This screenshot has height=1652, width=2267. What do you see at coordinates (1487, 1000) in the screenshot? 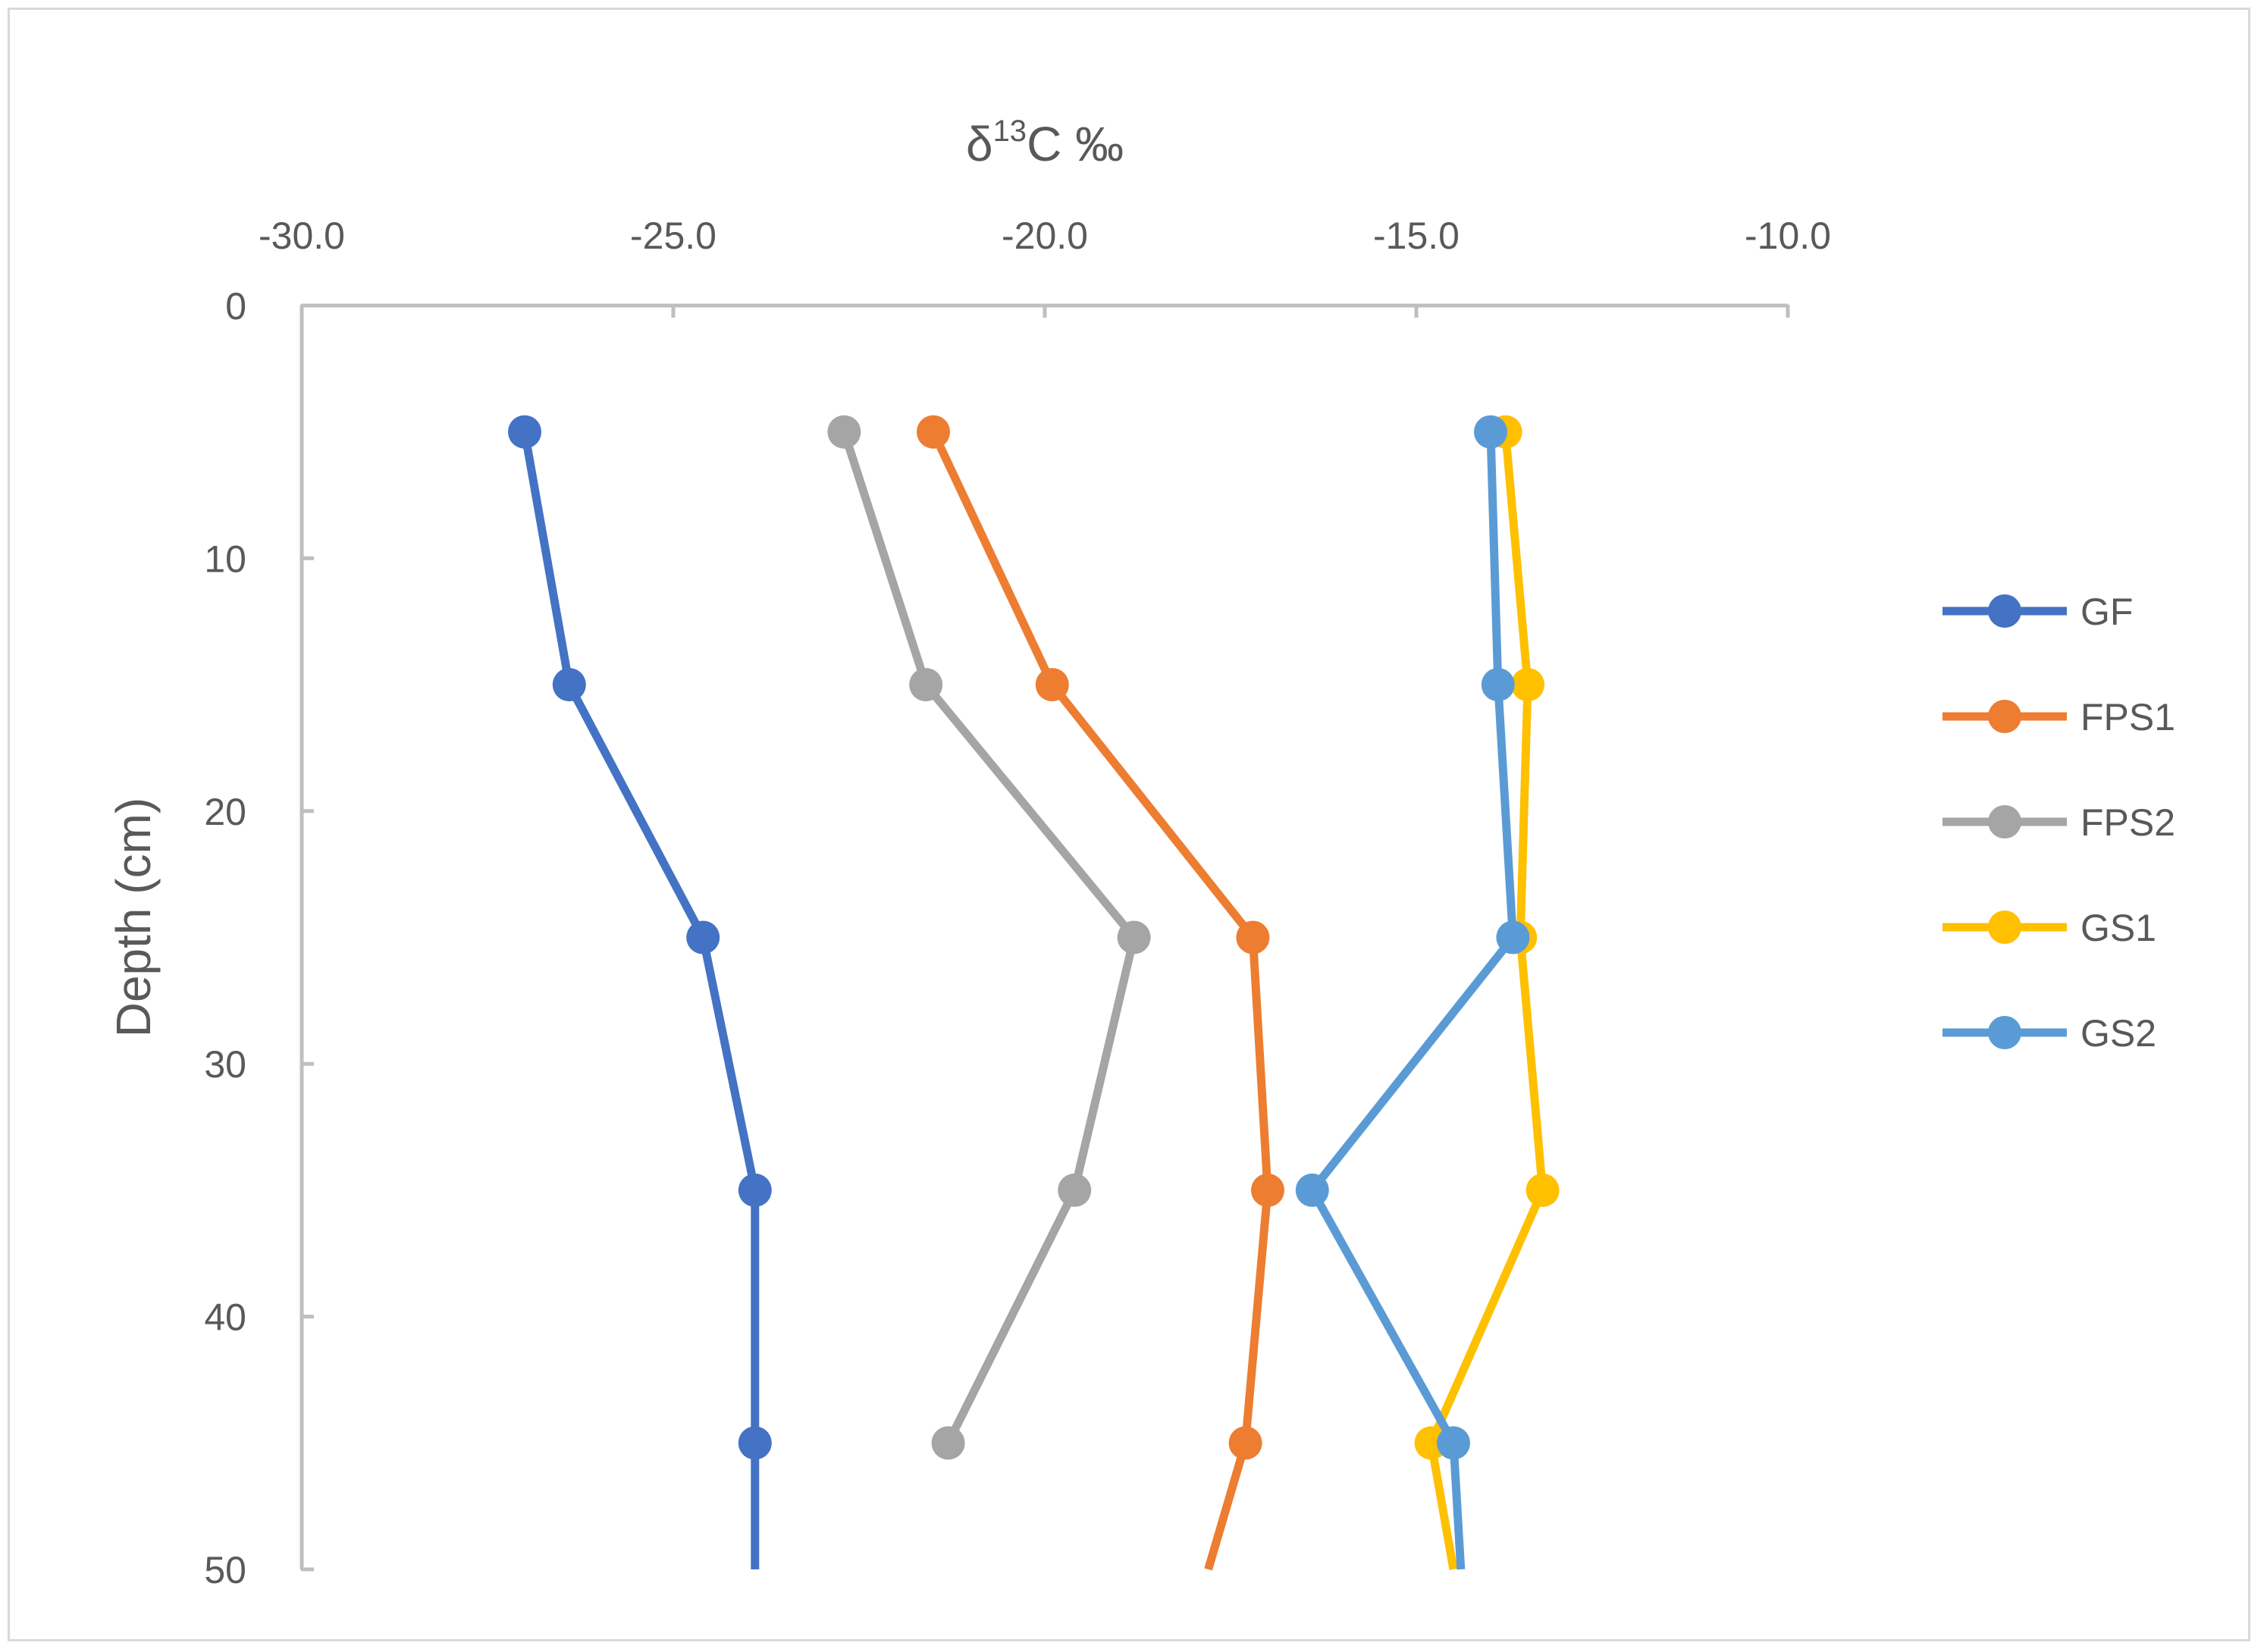
I see `series-line-gs1` at bounding box center [1487, 1000].